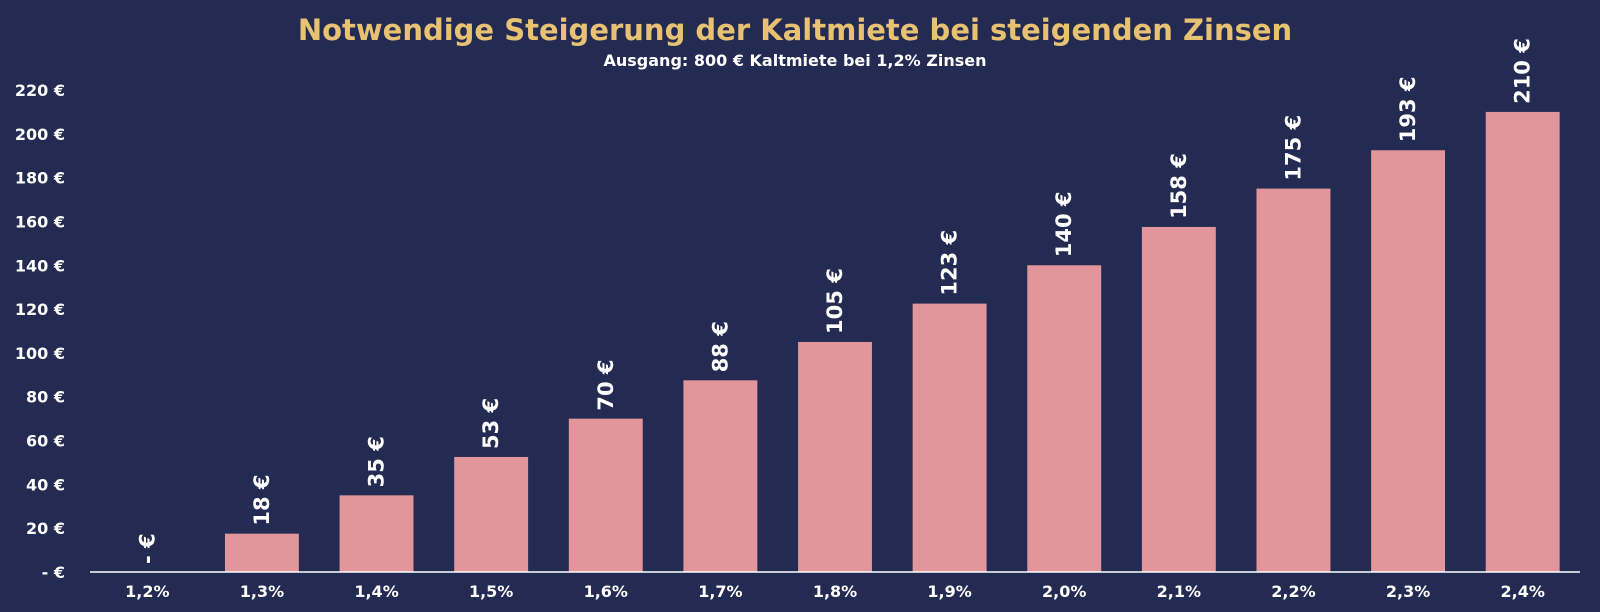  Describe the element at coordinates (1179, 591) in the screenshot. I see `x-tick-label: 2,1%` at that location.